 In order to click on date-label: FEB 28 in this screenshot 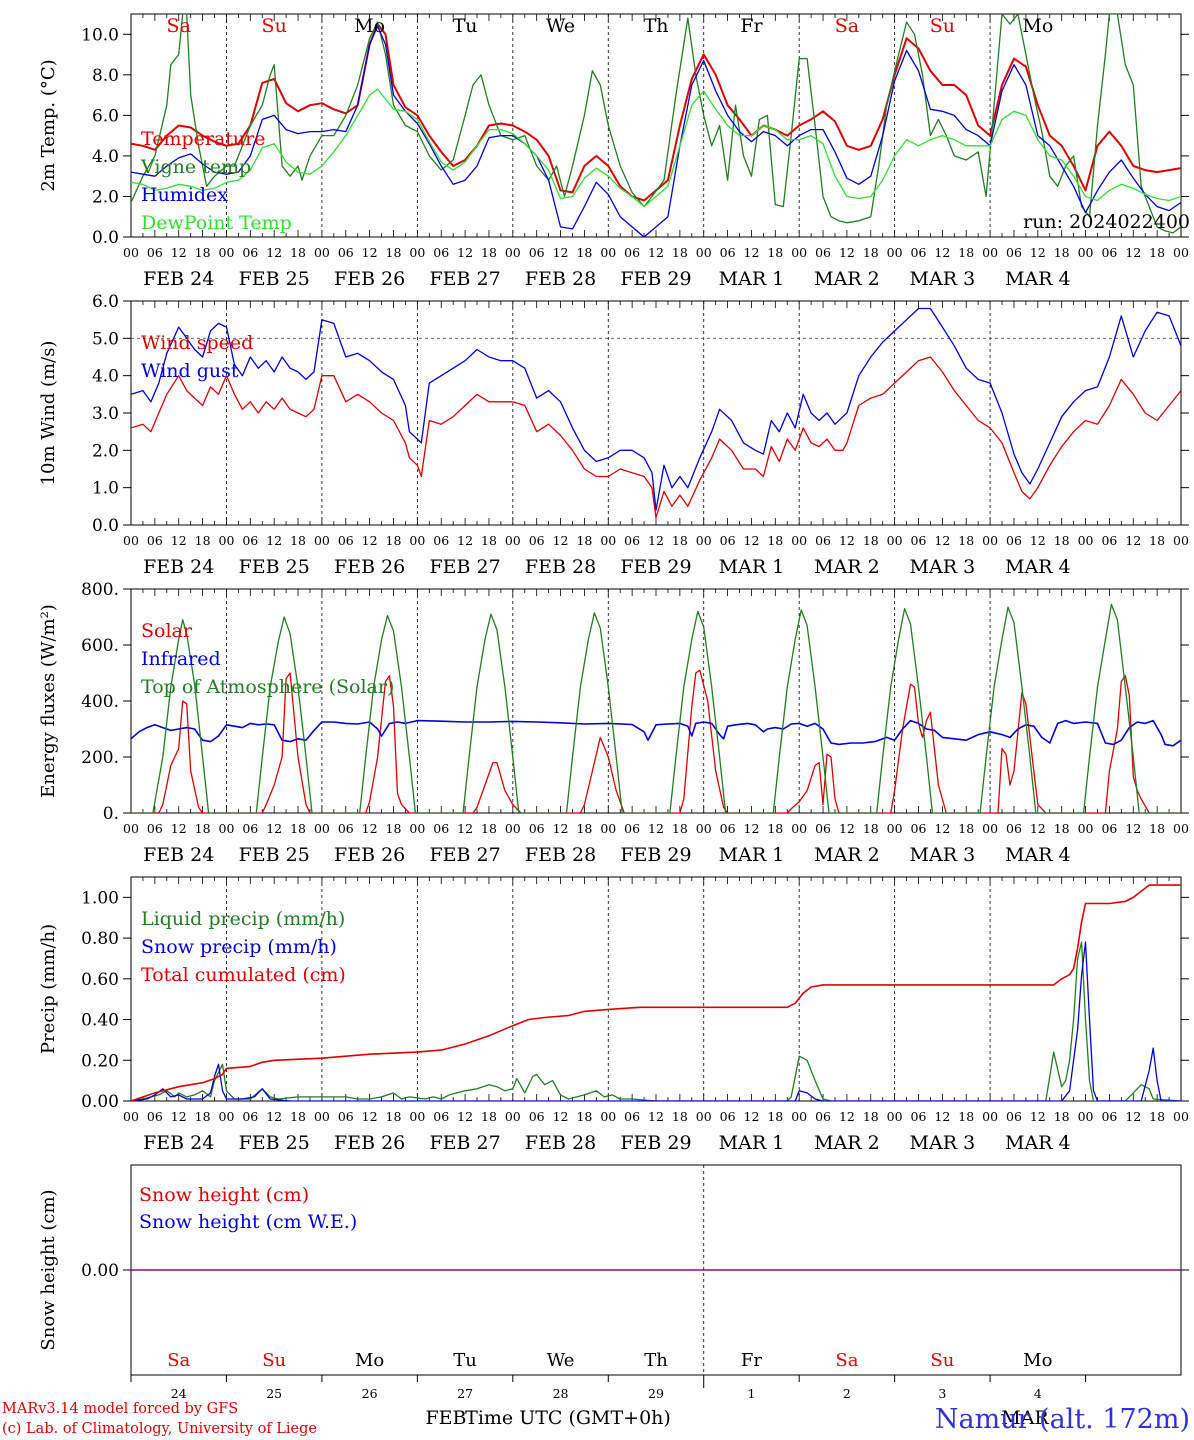, I will do `click(560, 855)`.